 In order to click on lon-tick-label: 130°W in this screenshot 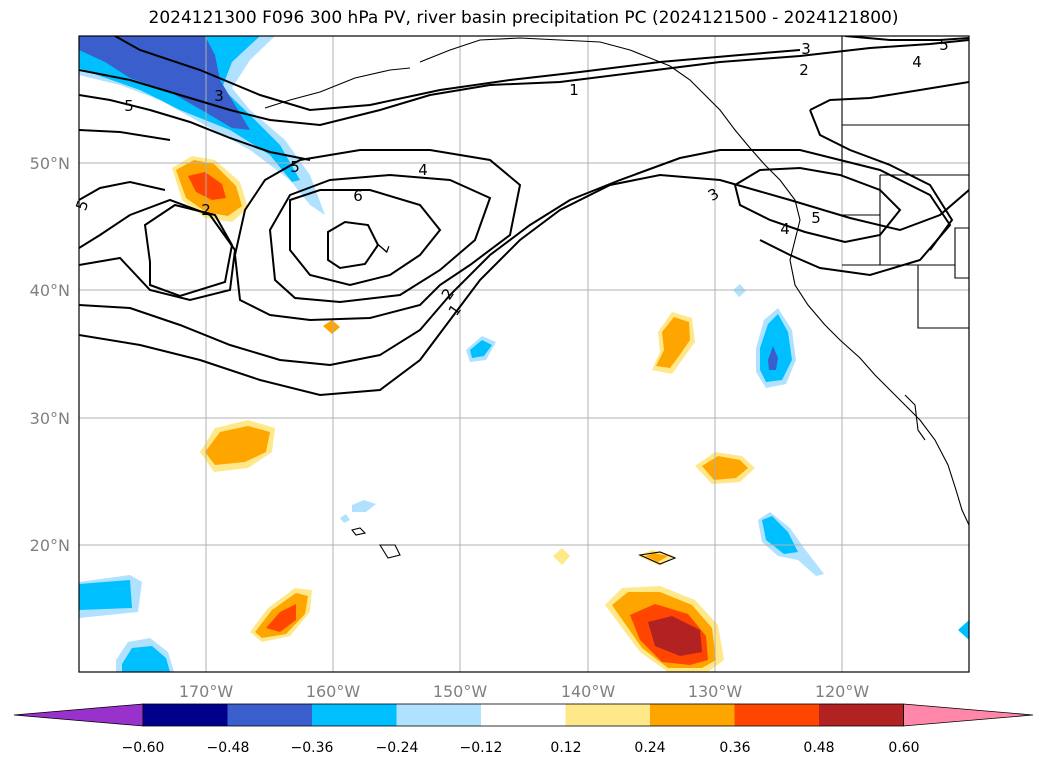, I will do `click(715, 691)`.